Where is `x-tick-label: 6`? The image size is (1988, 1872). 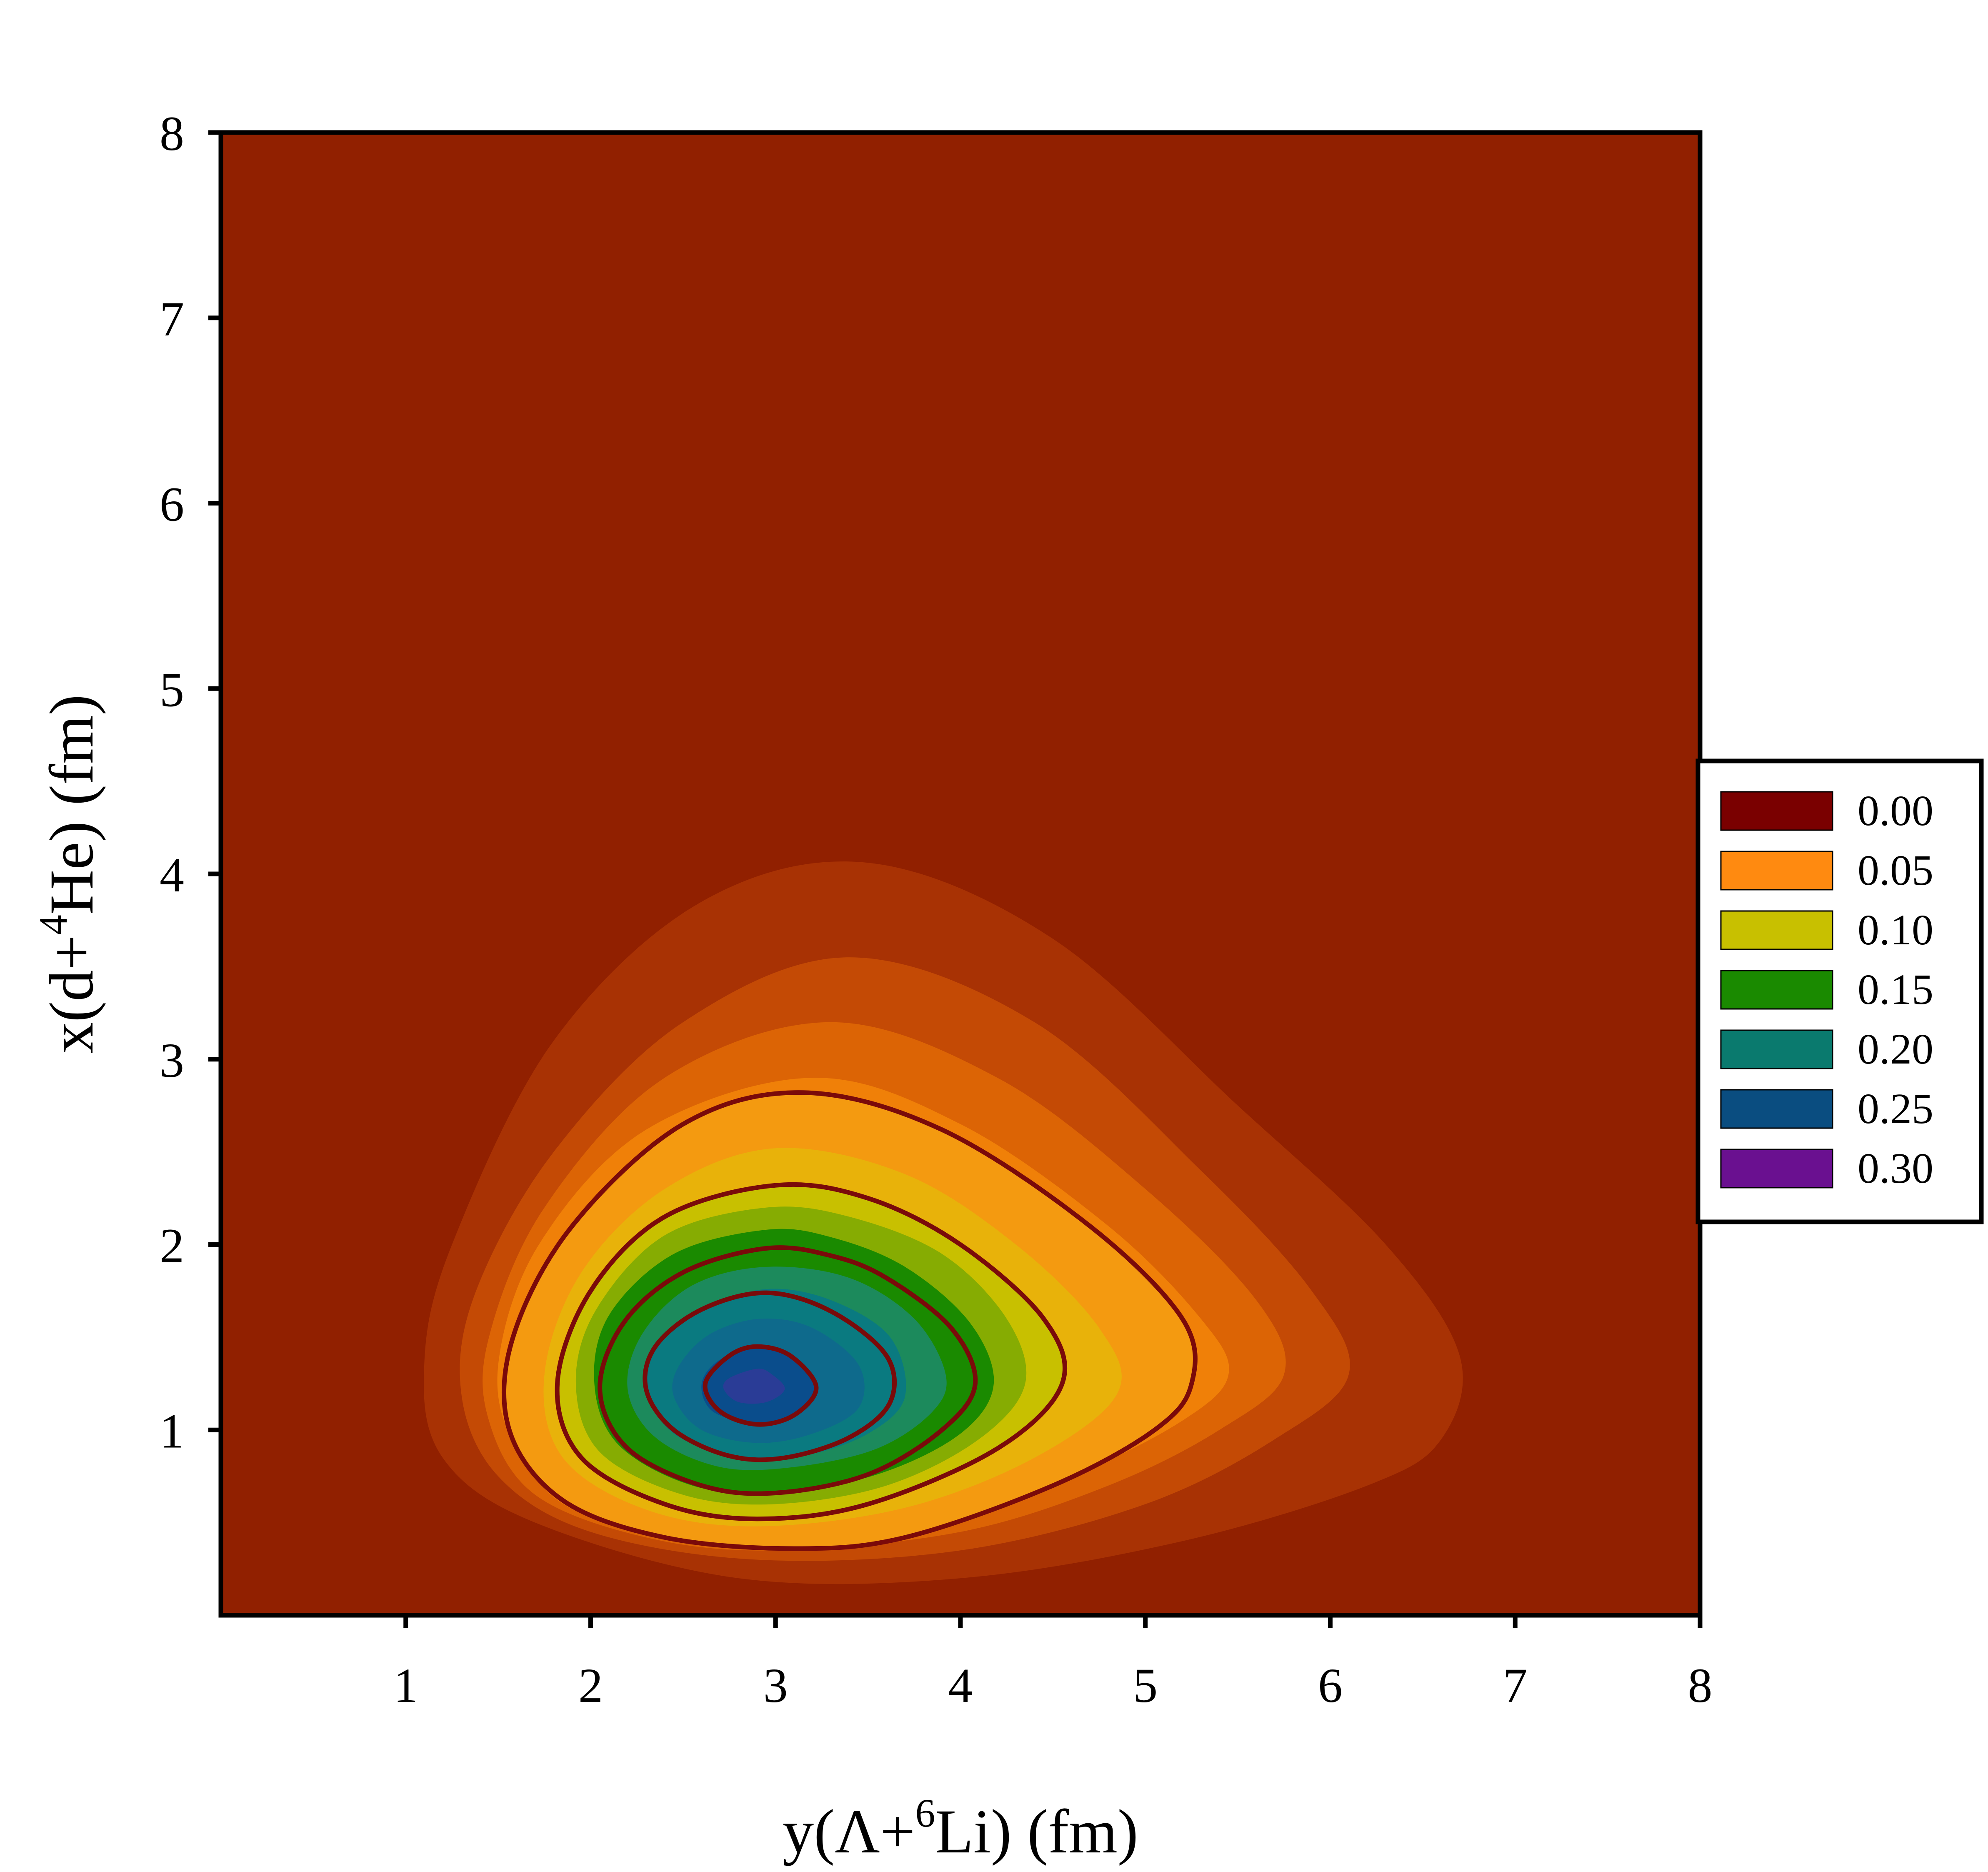
x-tick-label: 6 is located at coordinates (1330, 1685).